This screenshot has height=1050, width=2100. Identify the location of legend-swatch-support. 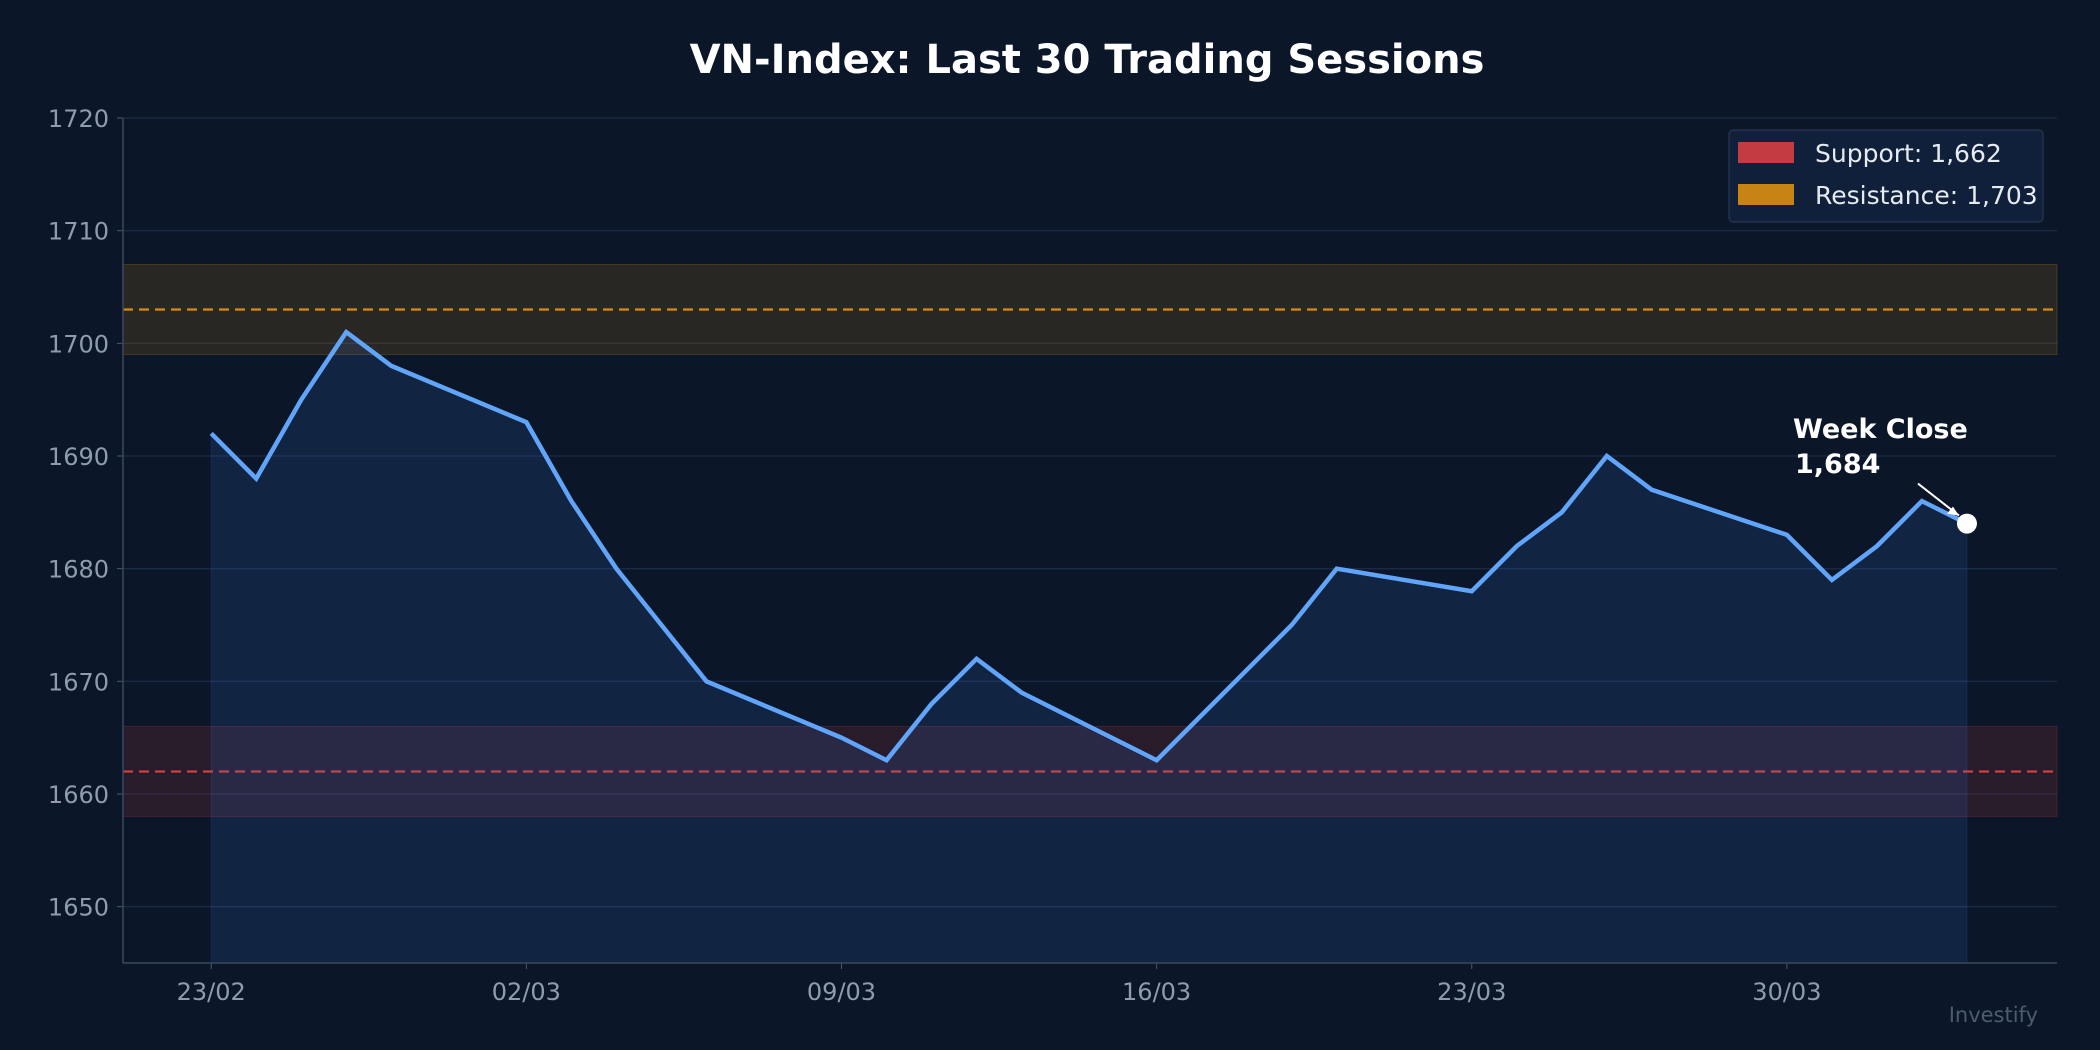
(1766, 152).